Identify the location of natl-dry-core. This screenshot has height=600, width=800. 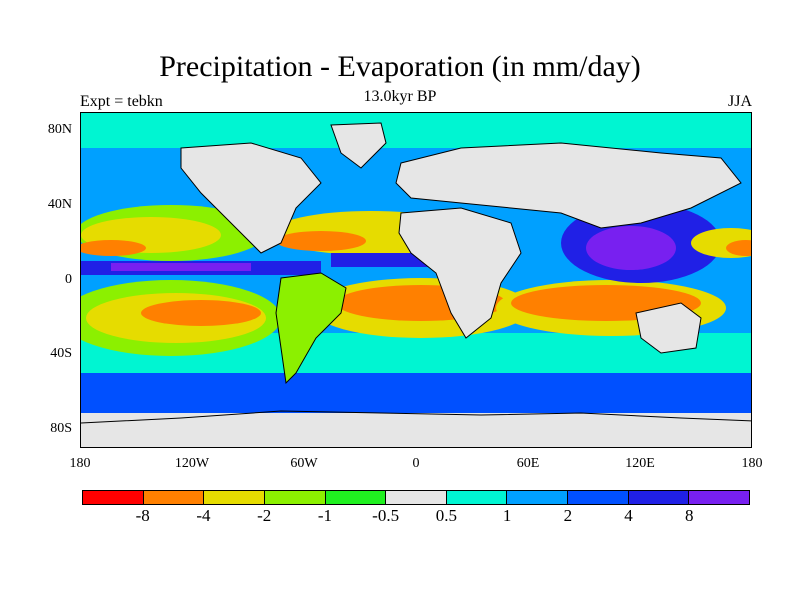
(321, 241).